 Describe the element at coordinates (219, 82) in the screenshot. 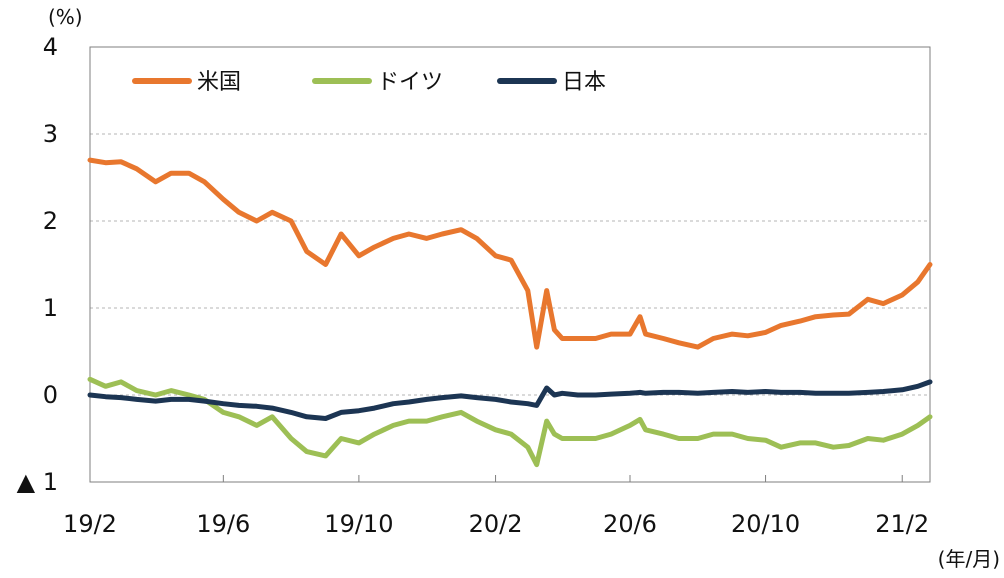

I see `legend-label: 米国` at that location.